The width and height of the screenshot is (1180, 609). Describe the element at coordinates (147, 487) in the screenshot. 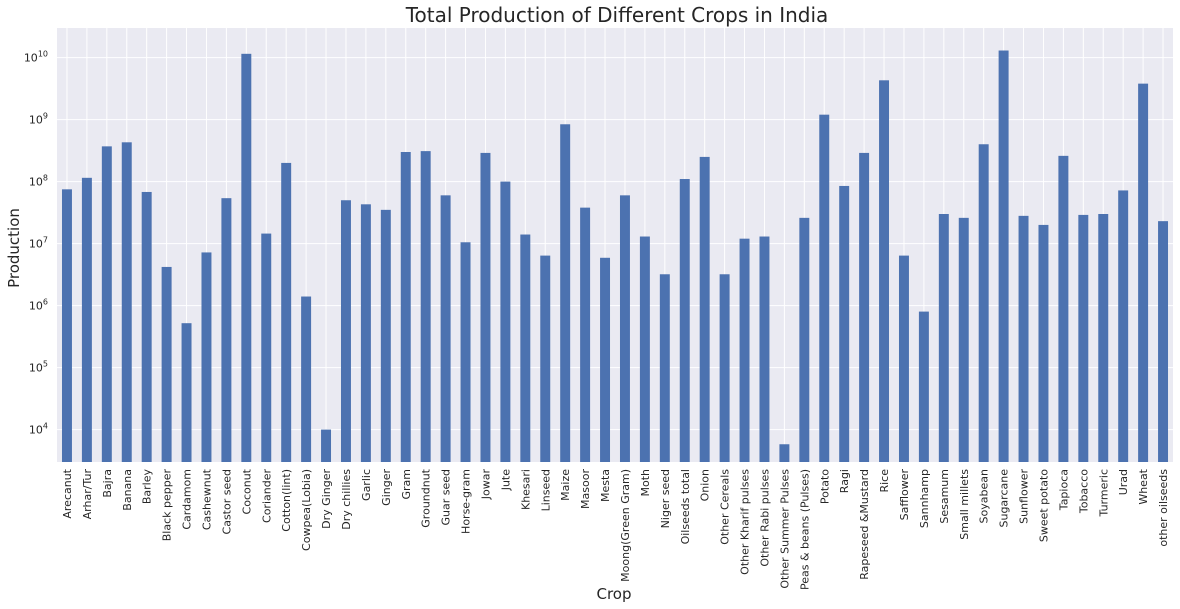

I see `x-tick-label: Barley` at that location.